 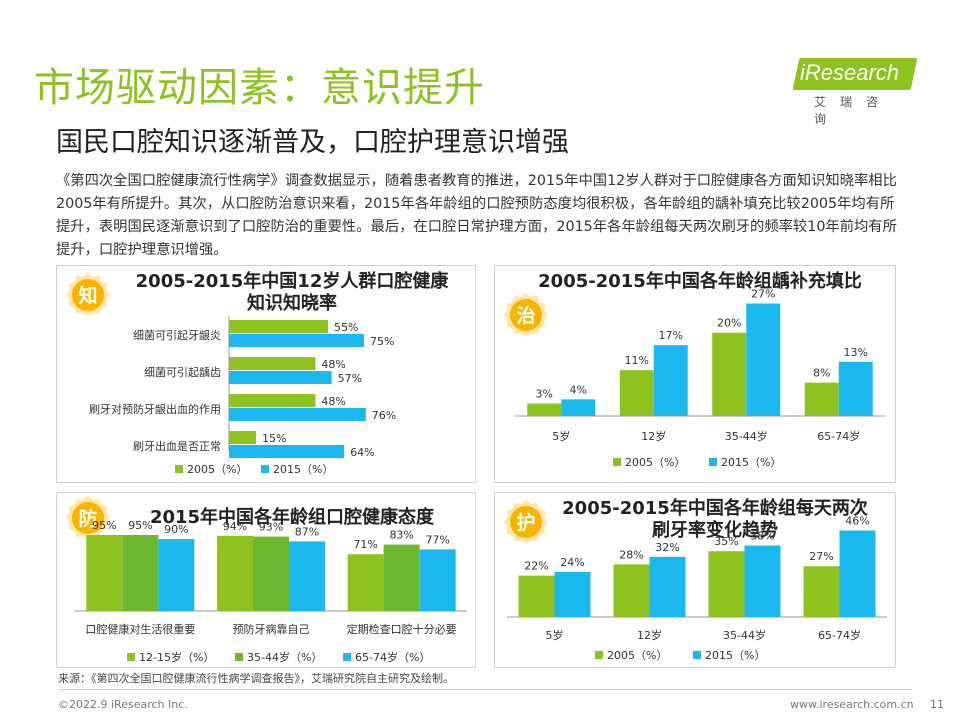 I want to click on category-label: 刷牙出血是否正常, so click(x=177, y=446).